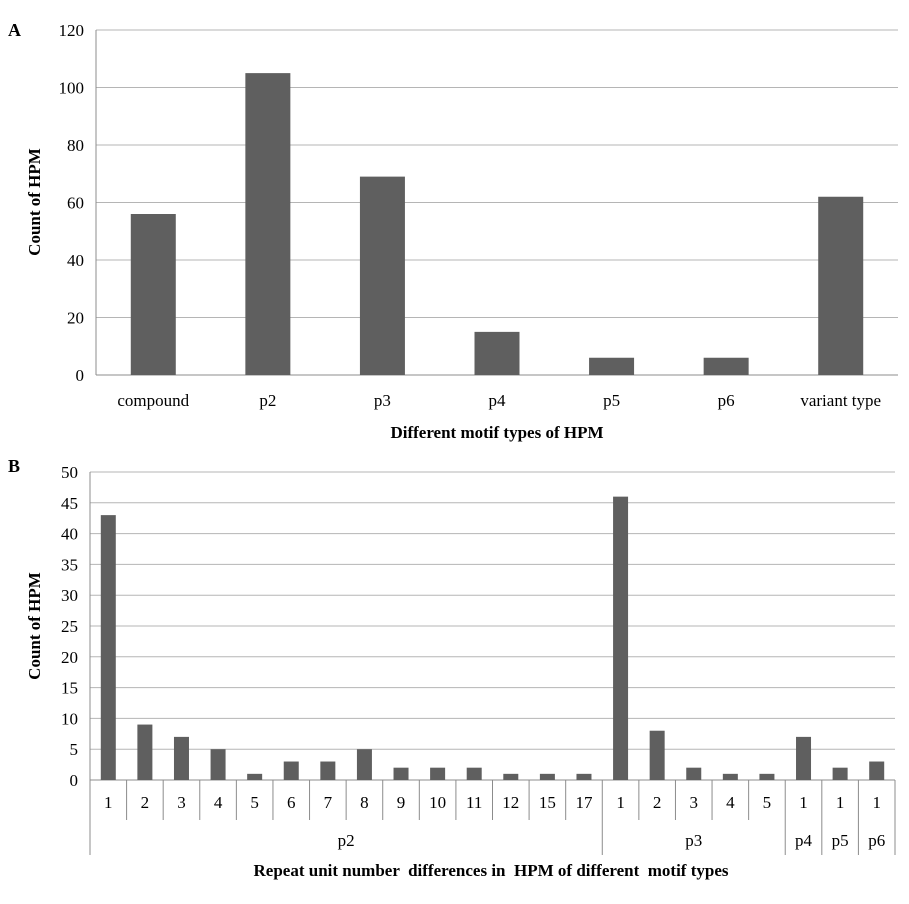 The image size is (909, 904). I want to click on panel-a-y-tick-label: 60, so click(75, 203).